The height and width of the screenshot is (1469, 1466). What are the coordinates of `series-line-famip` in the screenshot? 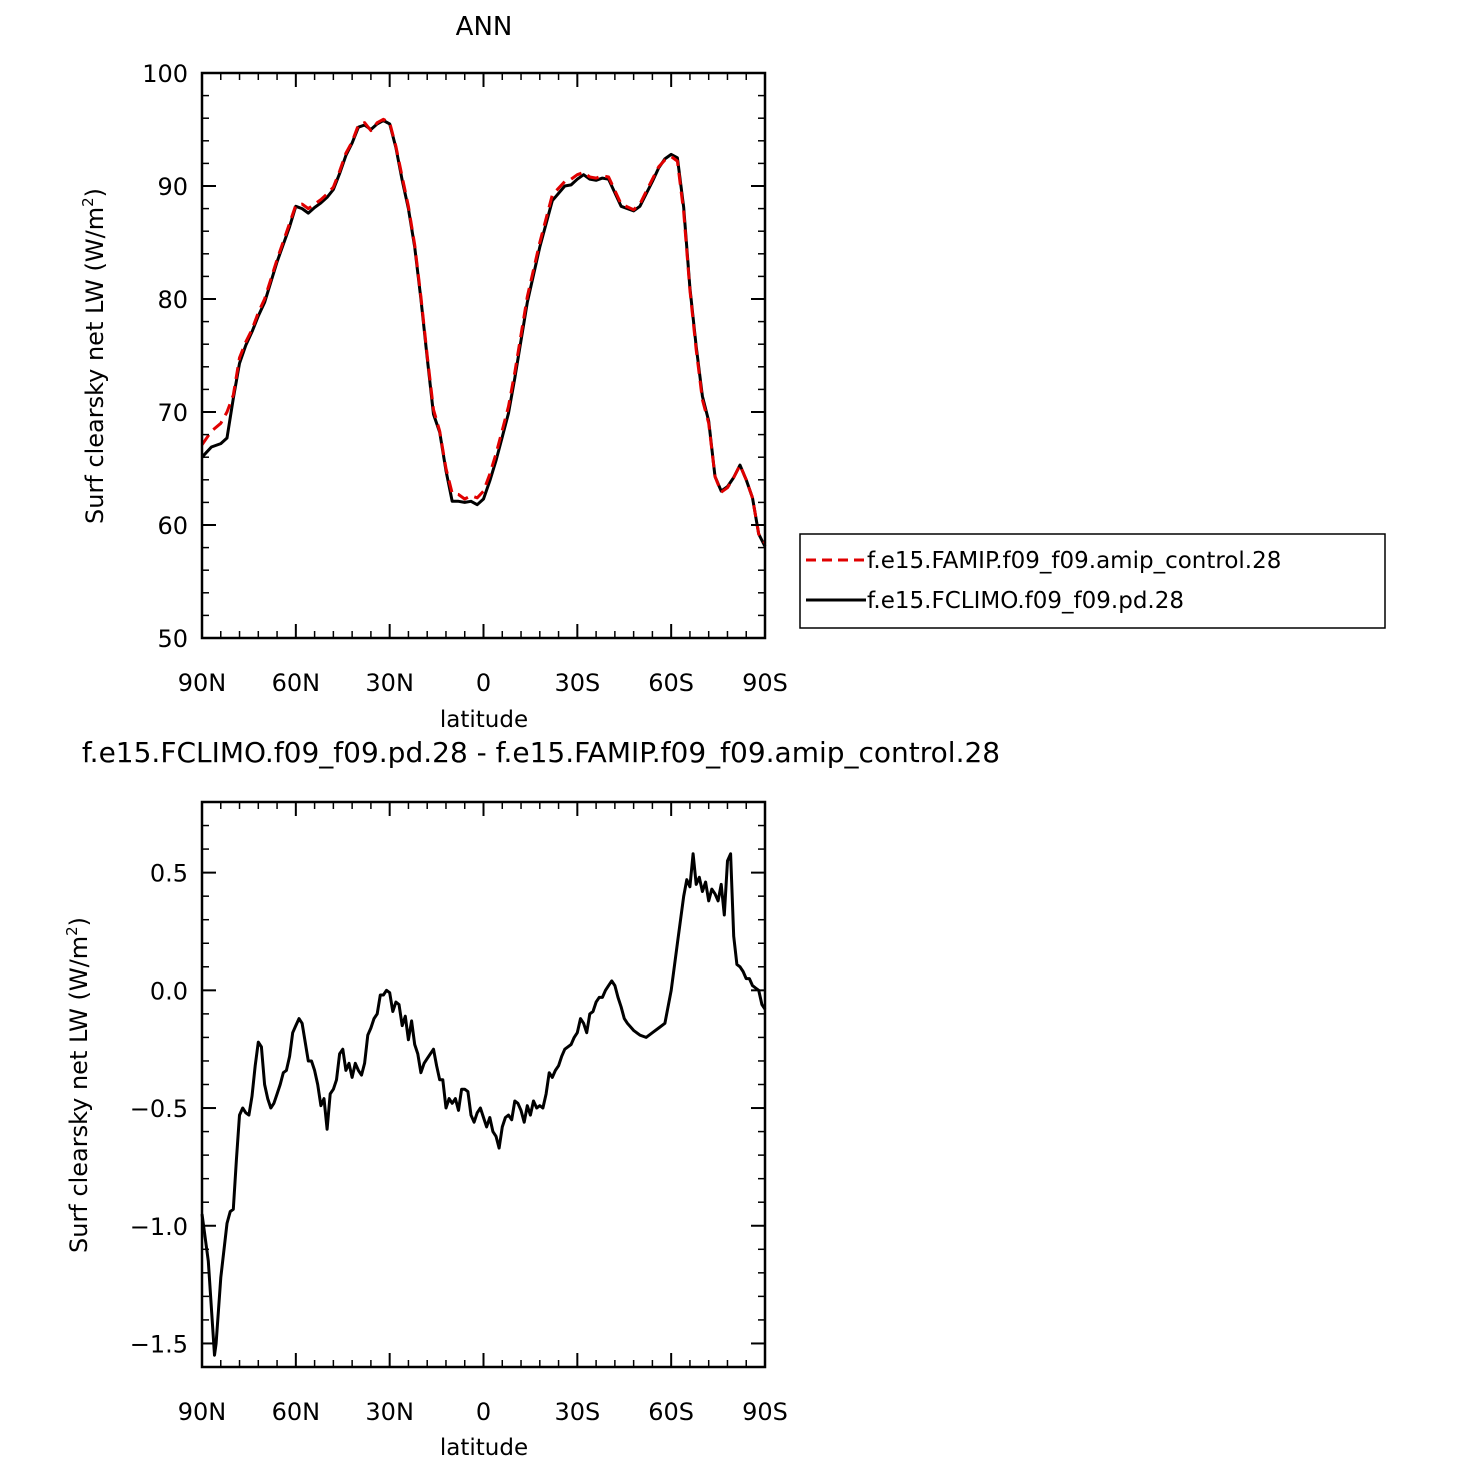 It's located at (483, 330).